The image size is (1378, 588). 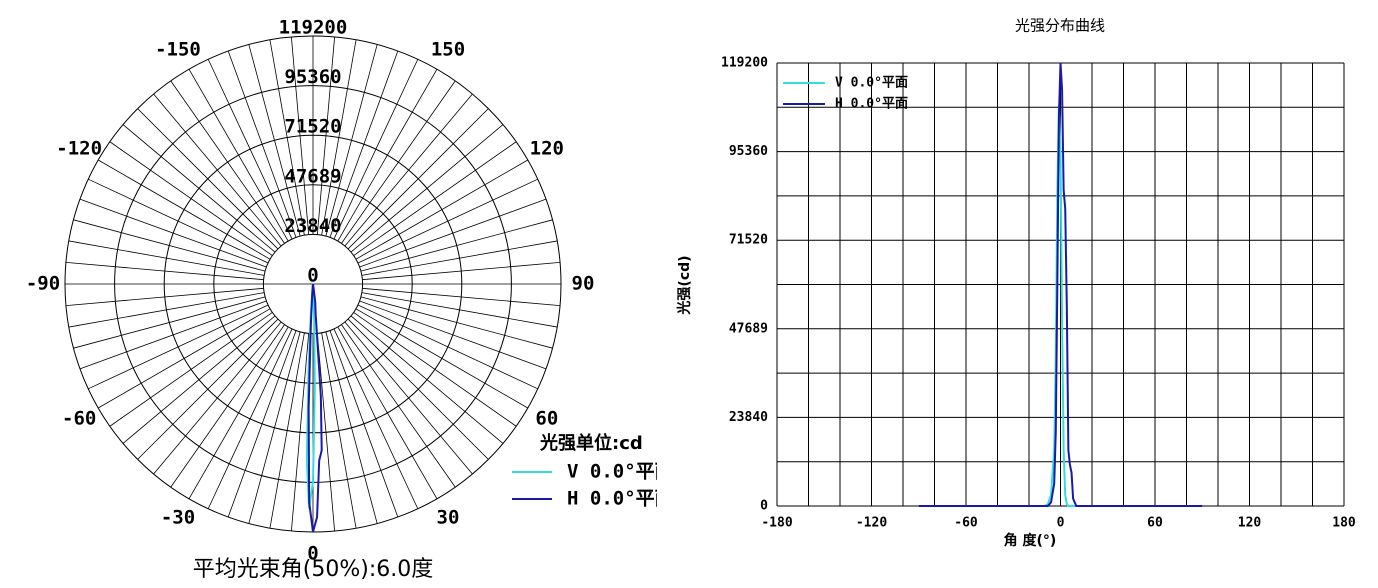 I want to click on x-tick-label: 120, so click(x=1250, y=523).